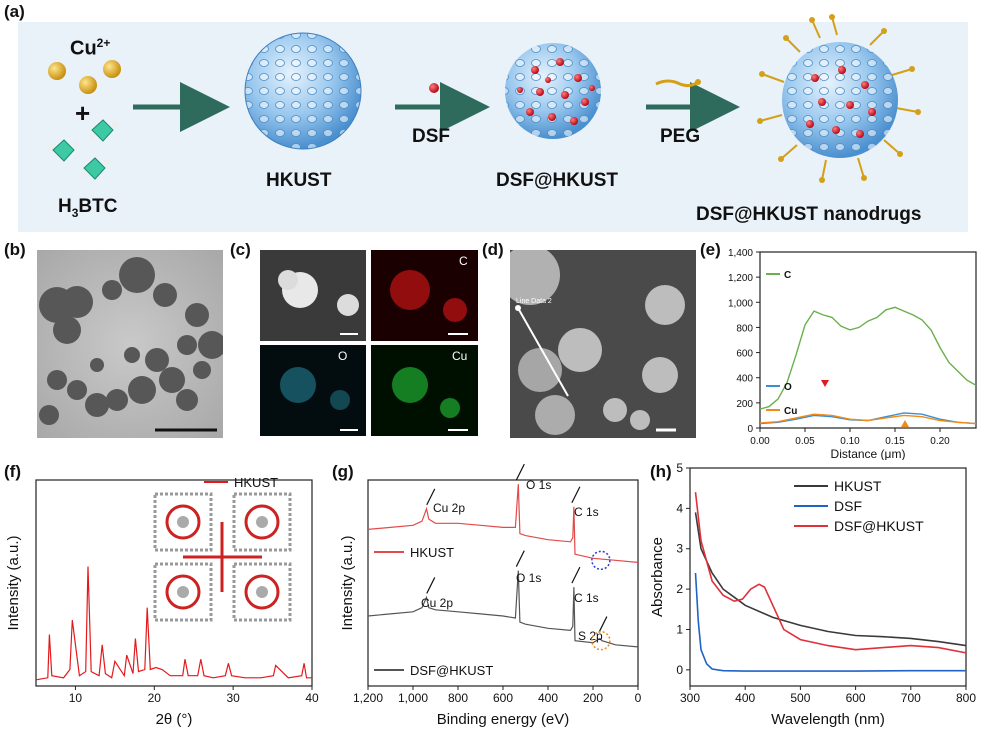 The image size is (984, 742). What do you see at coordinates (744, 379) in the screenshot?
I see `y-tick-label: 400` at bounding box center [744, 379].